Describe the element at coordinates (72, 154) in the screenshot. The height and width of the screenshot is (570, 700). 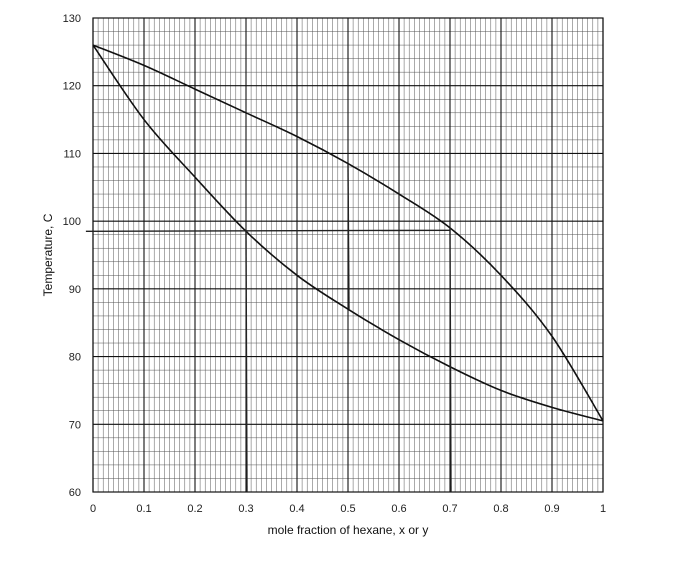
I see `y-tick-label: 110` at that location.